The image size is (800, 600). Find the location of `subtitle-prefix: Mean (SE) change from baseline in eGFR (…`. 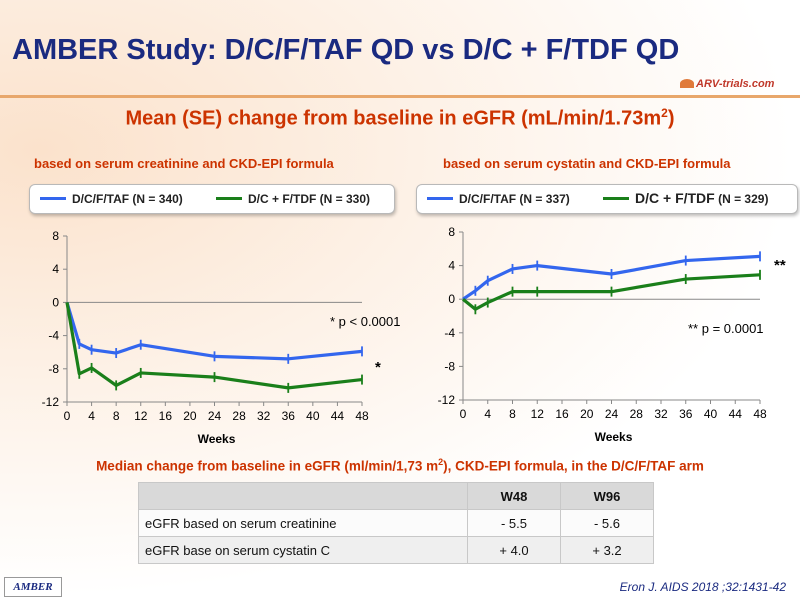

subtitle-prefix: Mean (SE) change from baseline in eGFR (… is located at coordinates (393, 118).